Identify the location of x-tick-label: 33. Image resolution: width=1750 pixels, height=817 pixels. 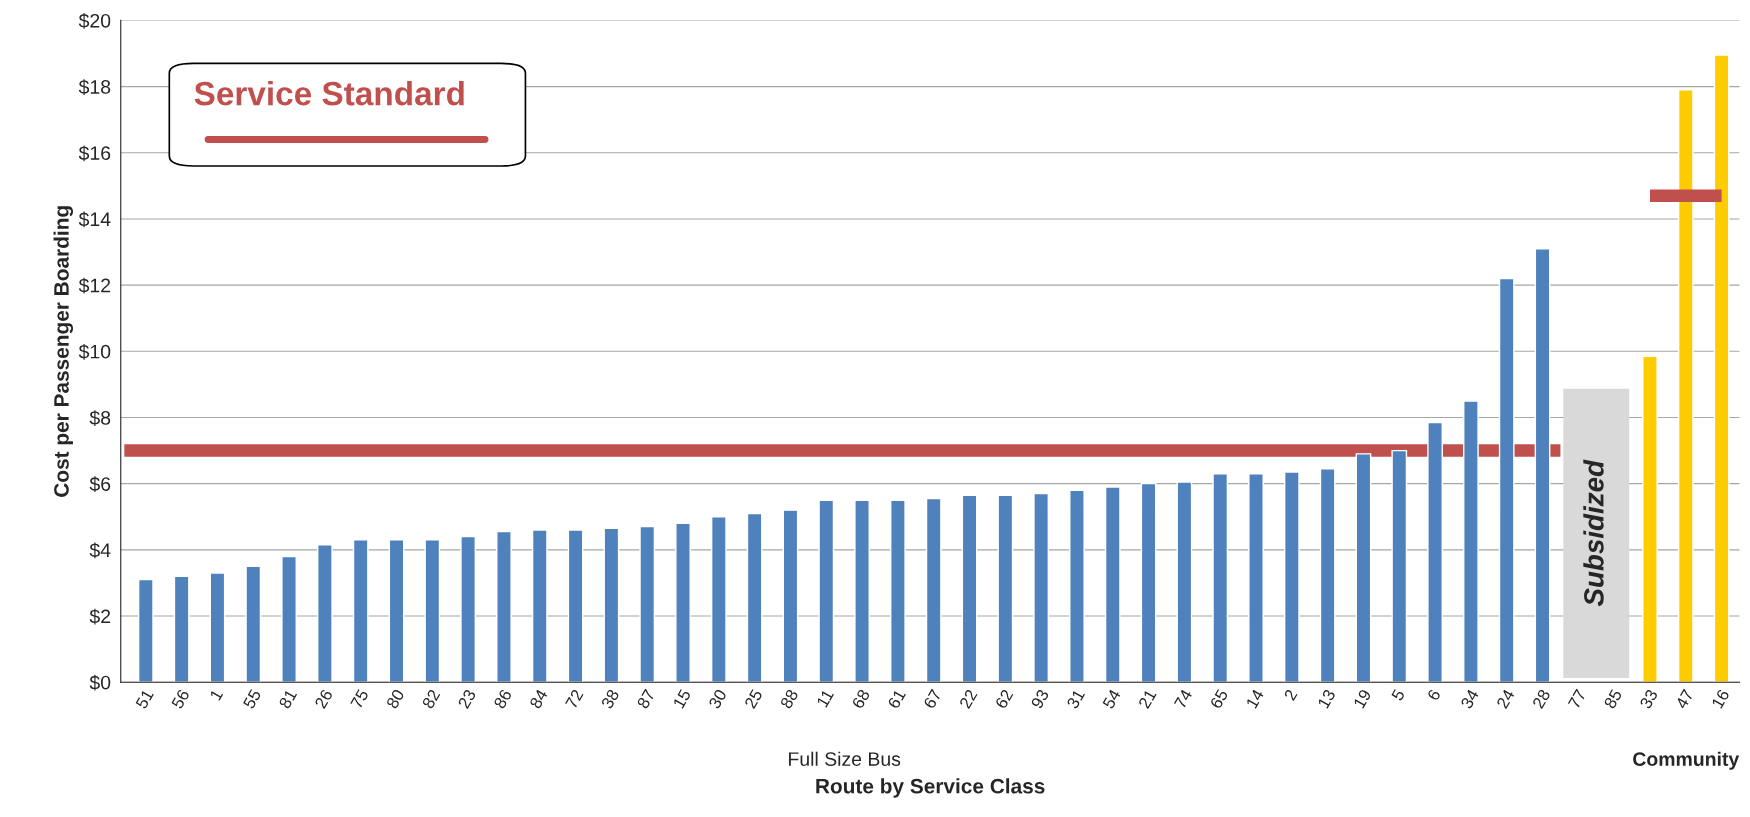
(1649, 699).